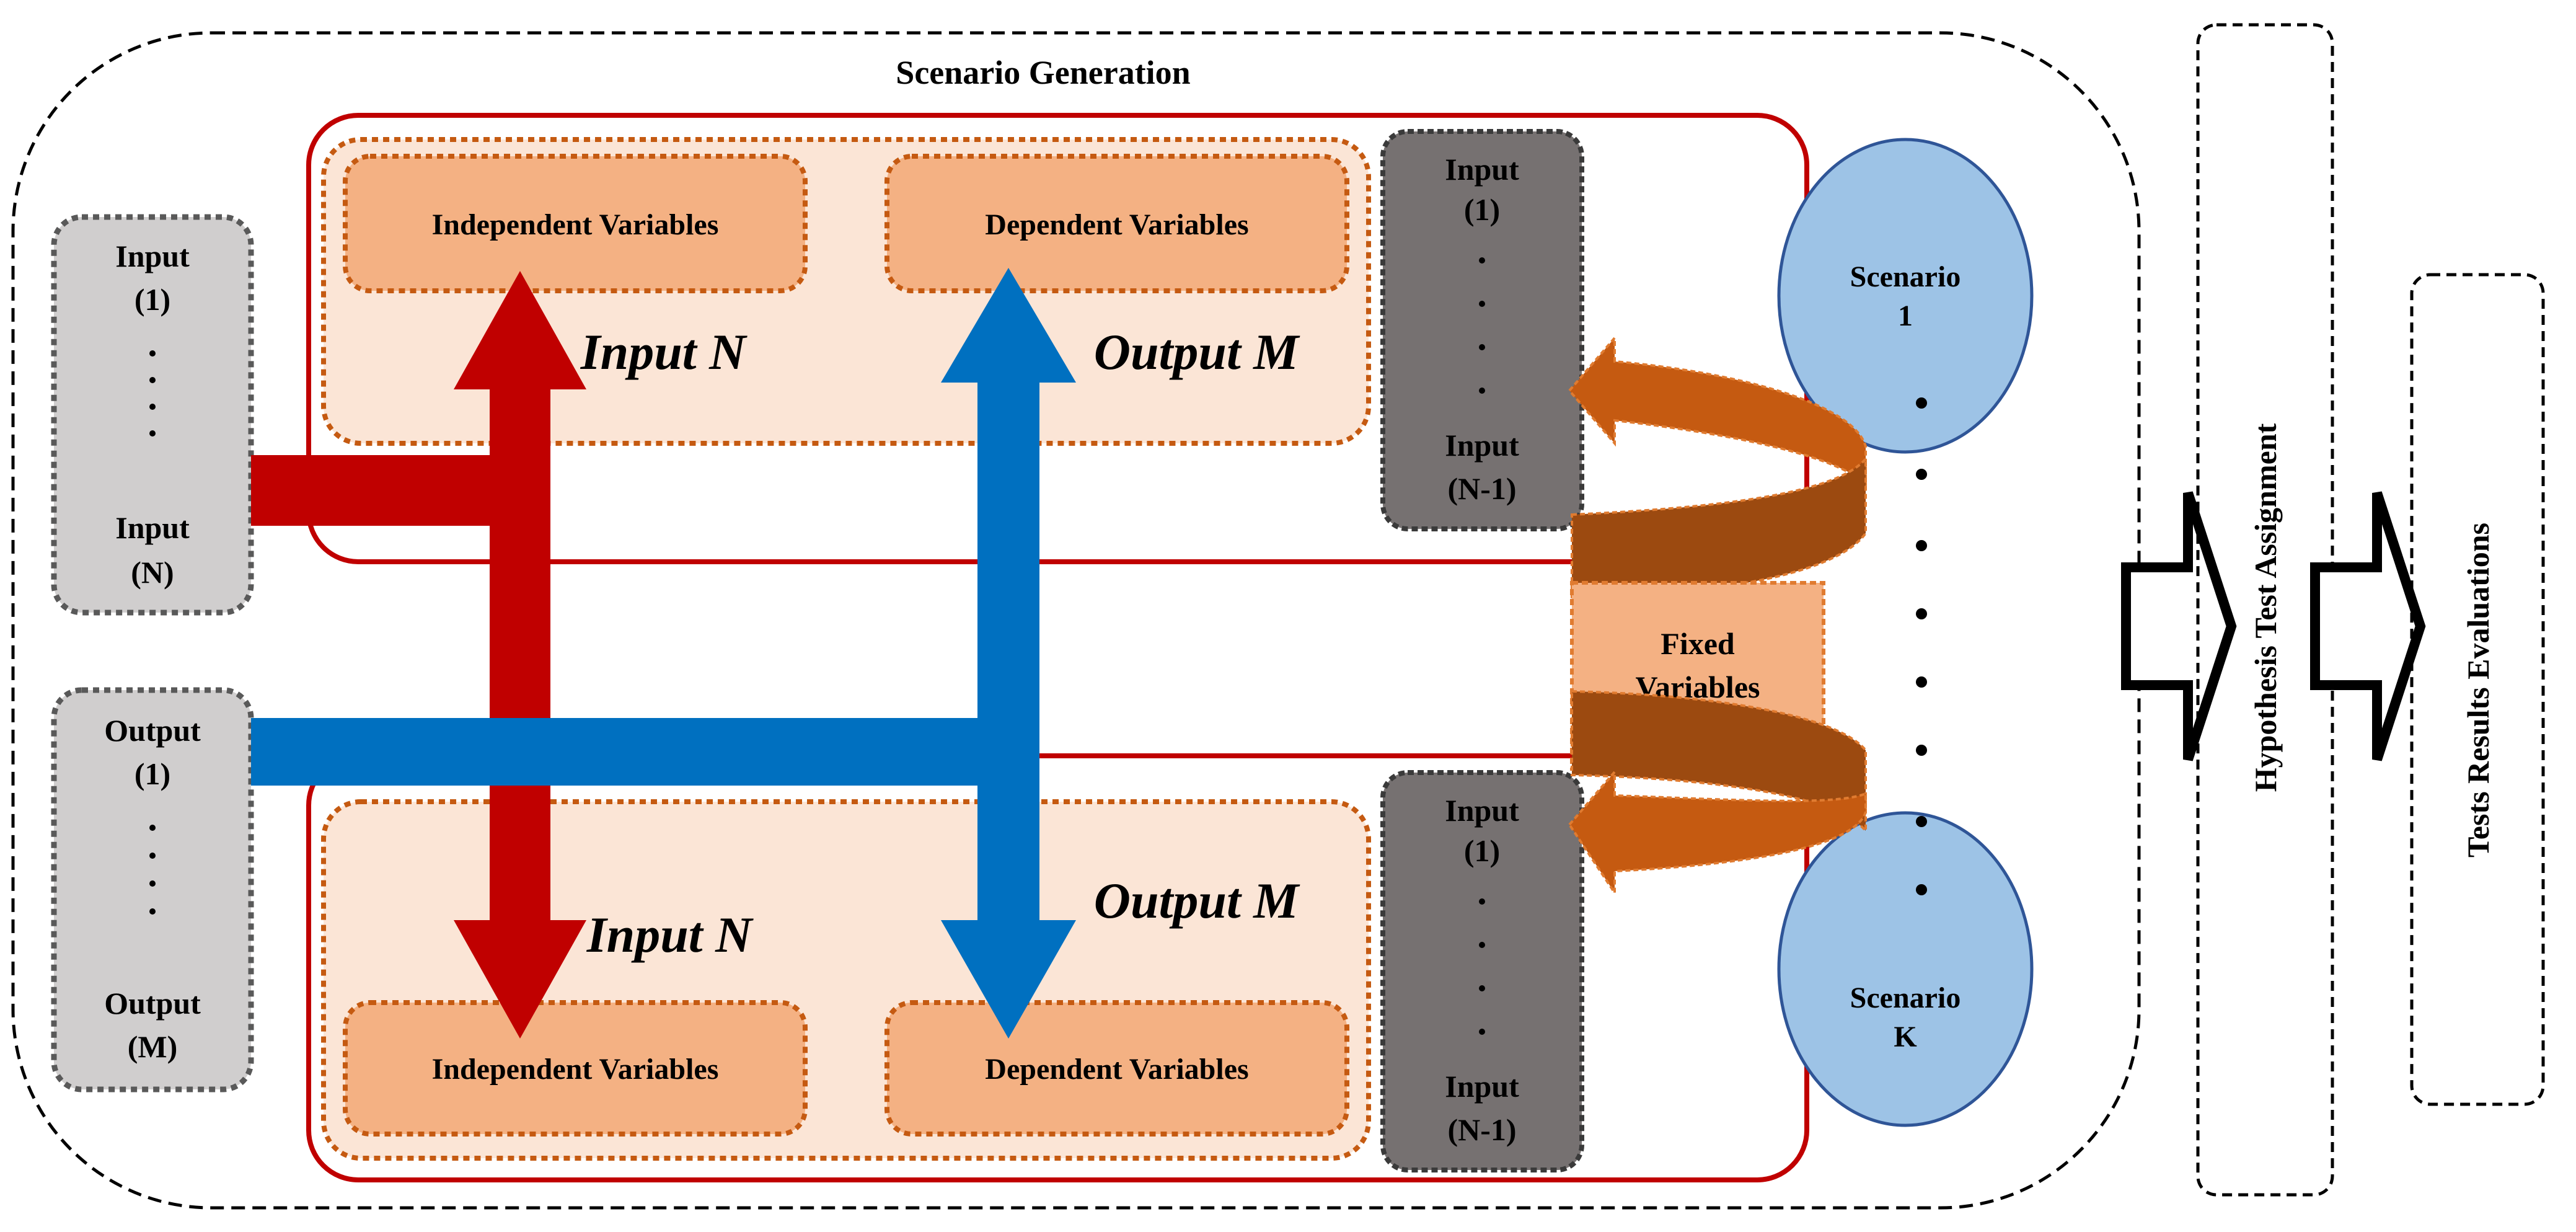 The height and width of the screenshot is (1232, 2576). What do you see at coordinates (2179, 626) in the screenshot?
I see `to-hypothesis-arrow` at bounding box center [2179, 626].